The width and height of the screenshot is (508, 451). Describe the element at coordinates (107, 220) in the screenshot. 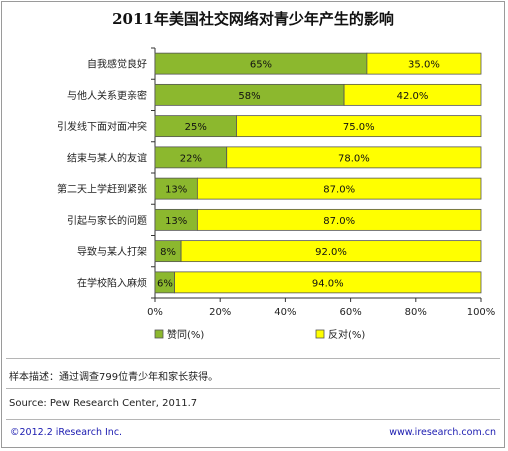

I see `category-label: 引起与家长的问题` at that location.